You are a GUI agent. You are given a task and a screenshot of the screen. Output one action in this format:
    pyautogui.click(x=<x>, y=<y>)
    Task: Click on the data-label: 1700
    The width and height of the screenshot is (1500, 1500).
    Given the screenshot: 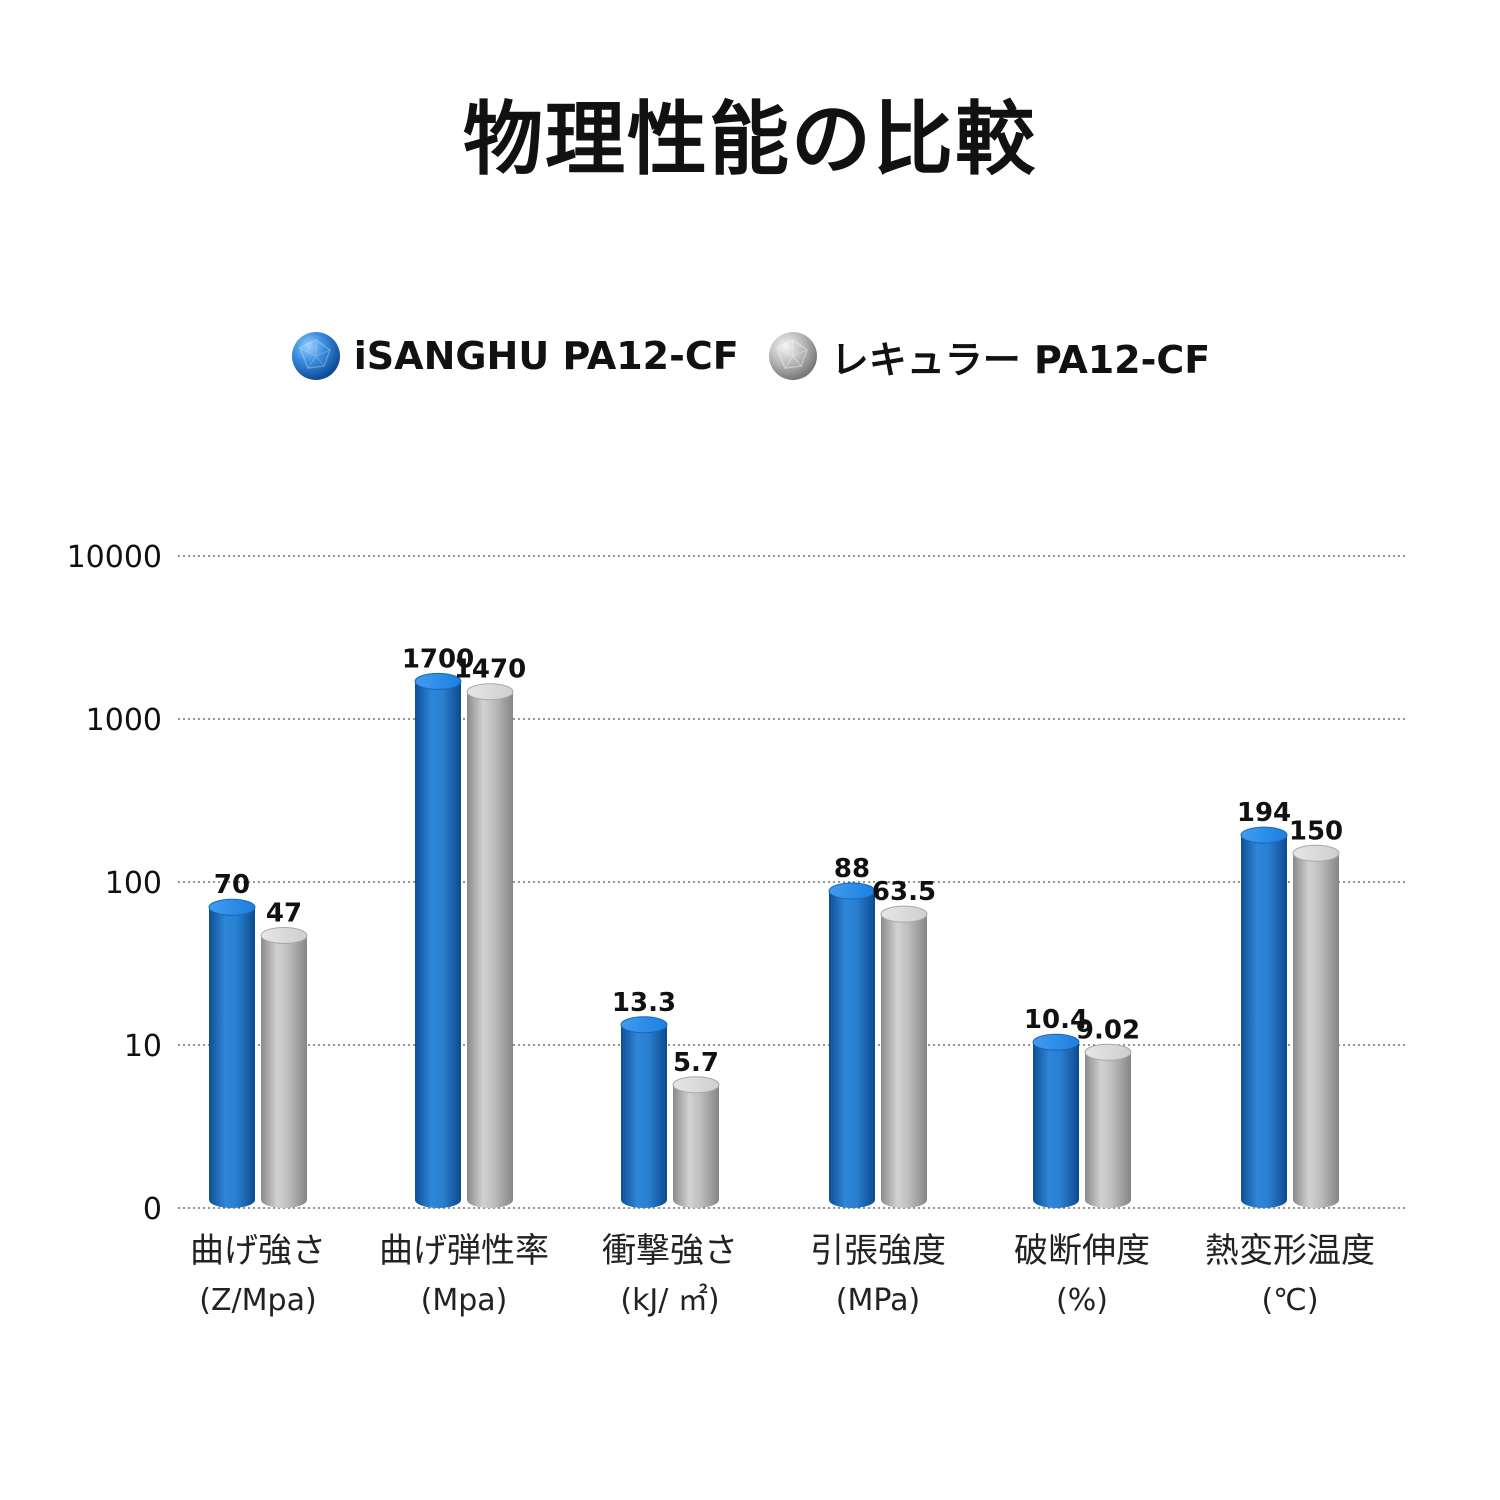 What is the action you would take?
    pyautogui.click(x=438, y=659)
    